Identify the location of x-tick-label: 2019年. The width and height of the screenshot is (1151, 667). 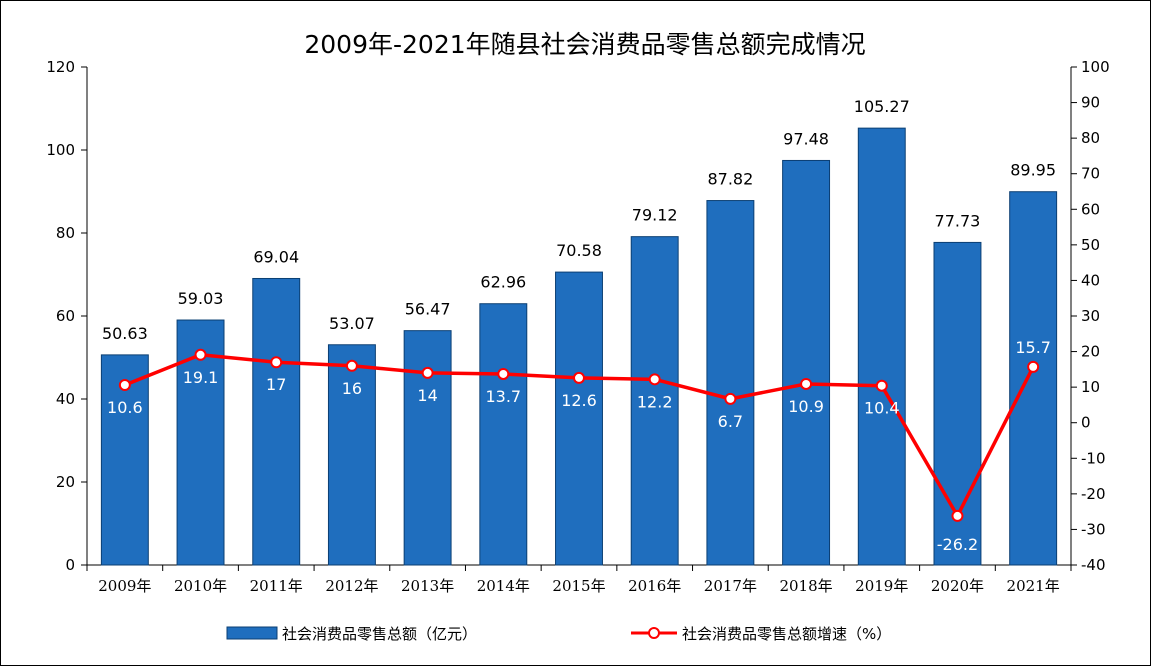
(881, 586).